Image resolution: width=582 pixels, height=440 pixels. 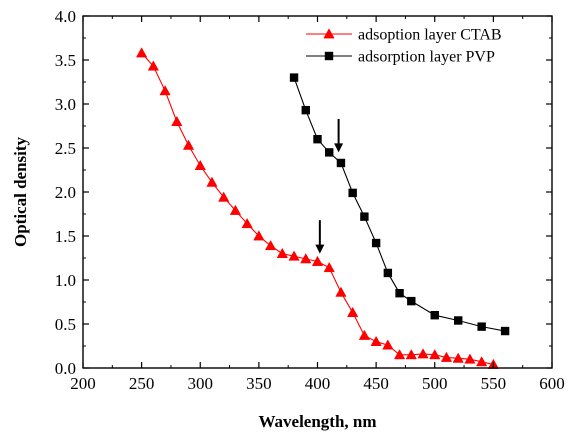 What do you see at coordinates (65, 280) in the screenshot?
I see `y-tick-label: 1.0` at bounding box center [65, 280].